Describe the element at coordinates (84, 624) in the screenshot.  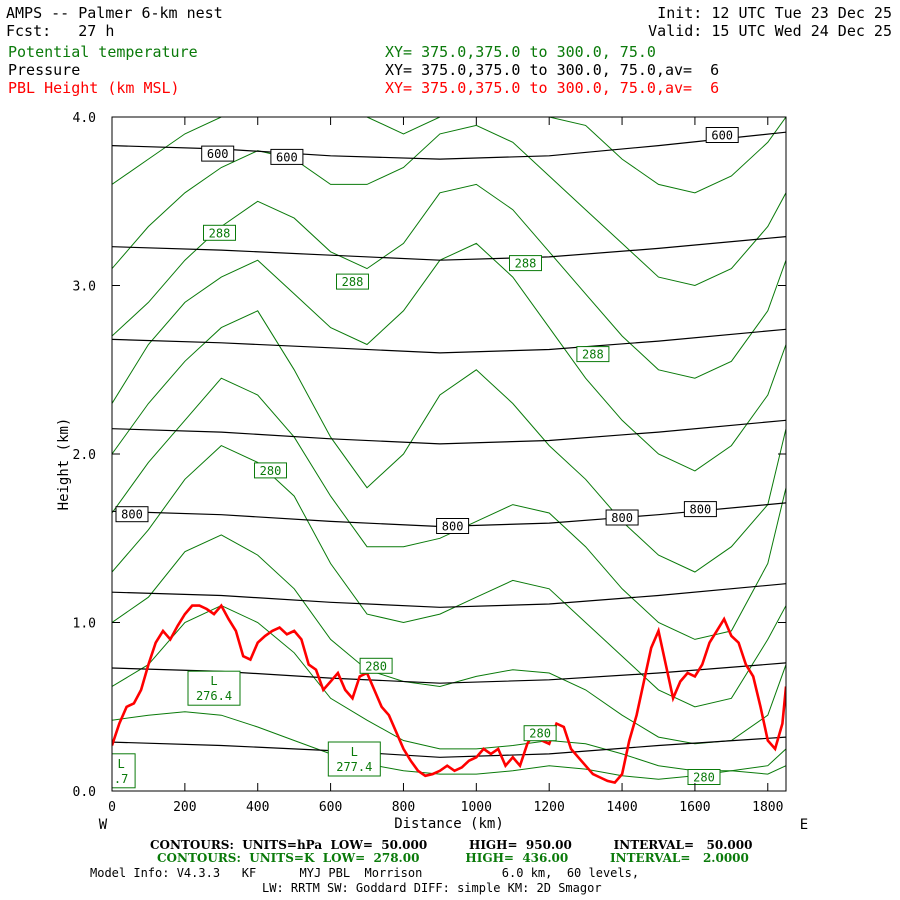
I see `y-tick-label-1: 1.0` at that location.